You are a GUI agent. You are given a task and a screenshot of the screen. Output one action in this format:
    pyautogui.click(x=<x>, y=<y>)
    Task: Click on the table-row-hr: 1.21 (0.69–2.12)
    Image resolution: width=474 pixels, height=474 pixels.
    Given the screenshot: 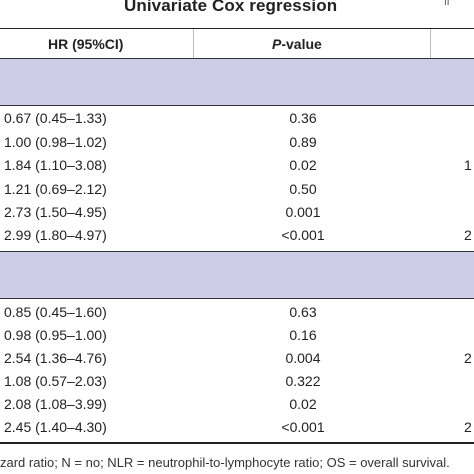 What is the action you would take?
    pyautogui.click(x=55, y=189)
    